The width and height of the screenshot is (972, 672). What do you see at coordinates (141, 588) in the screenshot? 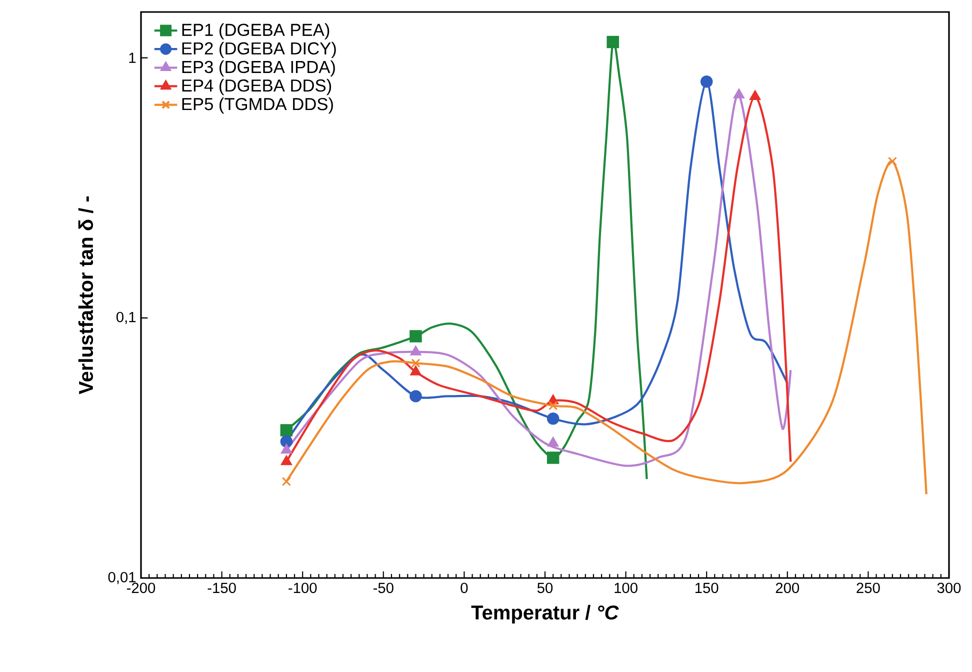
I see `x-tick-label: -200` at bounding box center [141, 588].